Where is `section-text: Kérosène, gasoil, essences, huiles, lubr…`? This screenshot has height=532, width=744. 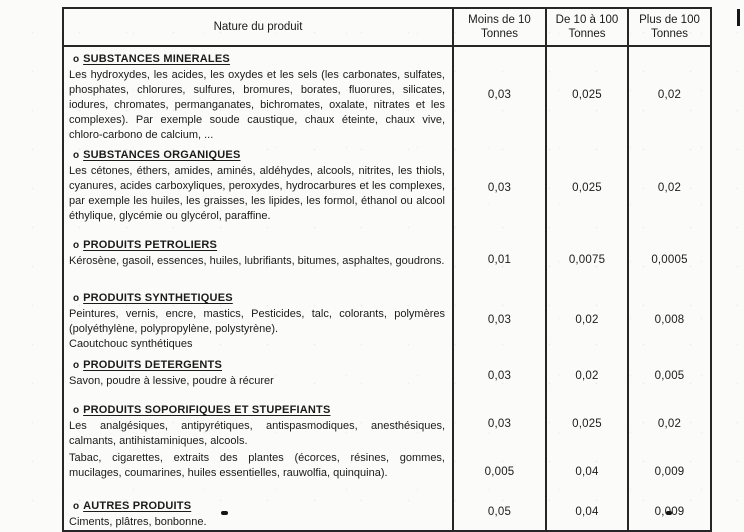
section-text: Kérosène, gasoil, essences, huiles, lubr… is located at coordinates (257, 261).